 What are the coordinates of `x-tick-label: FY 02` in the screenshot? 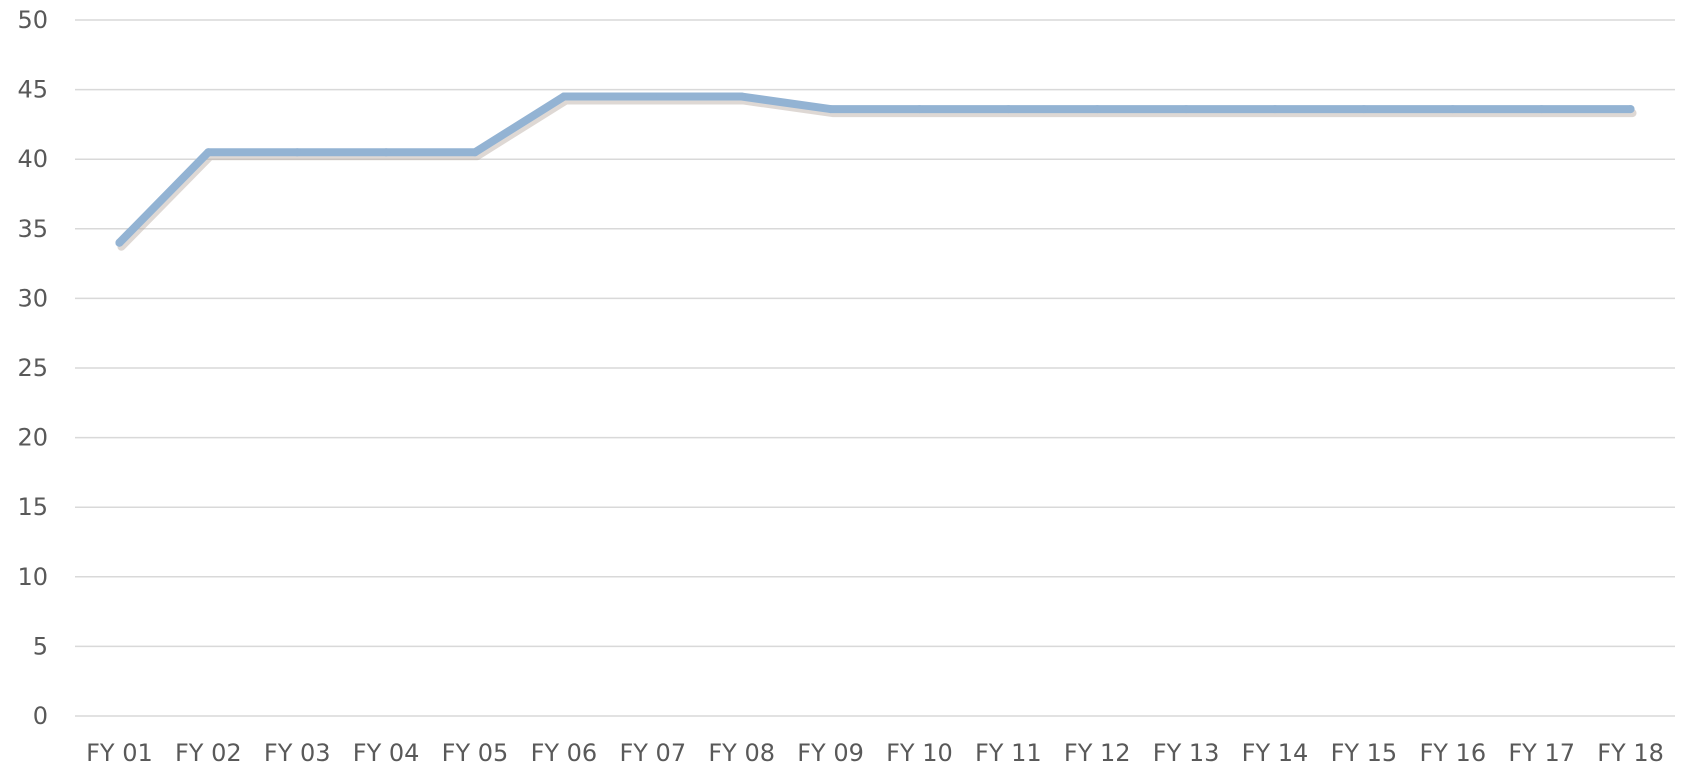 It's located at (208, 753).